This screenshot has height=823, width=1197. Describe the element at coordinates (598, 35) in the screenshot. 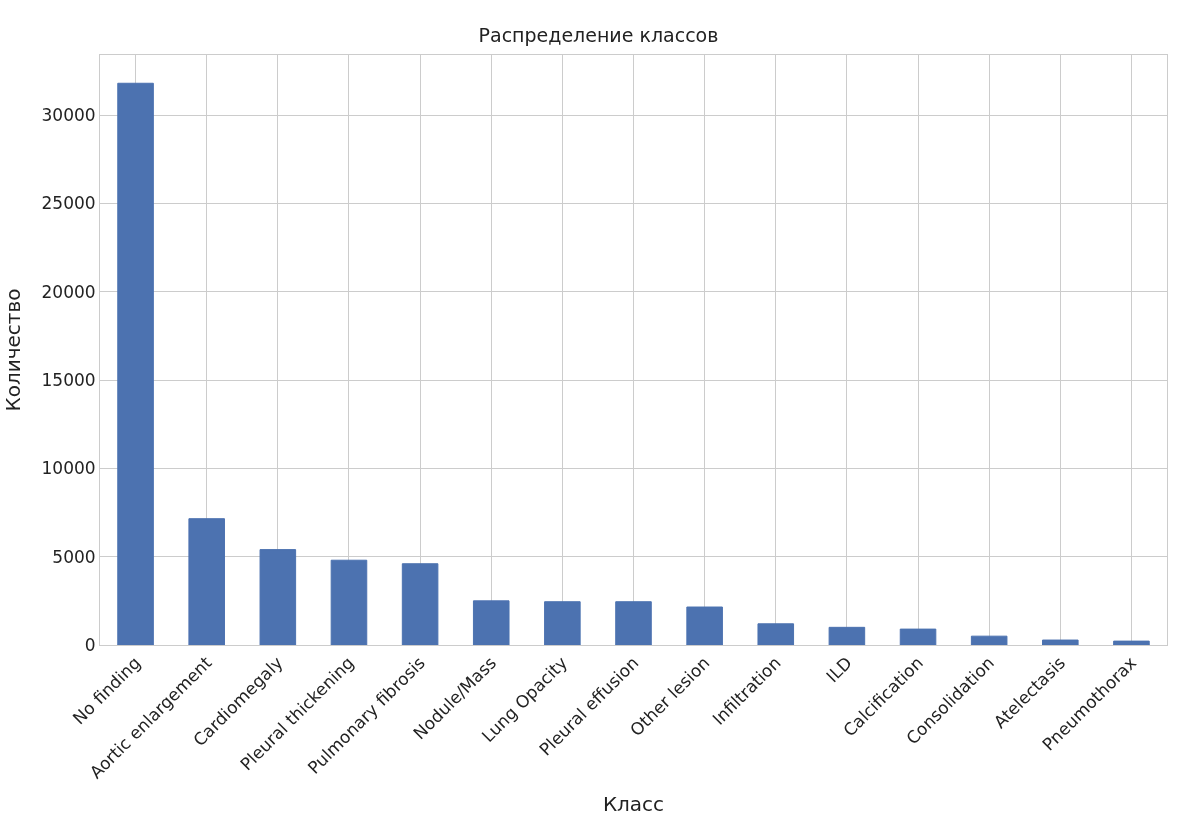

I see `chart-title: Распределение классов` at that location.